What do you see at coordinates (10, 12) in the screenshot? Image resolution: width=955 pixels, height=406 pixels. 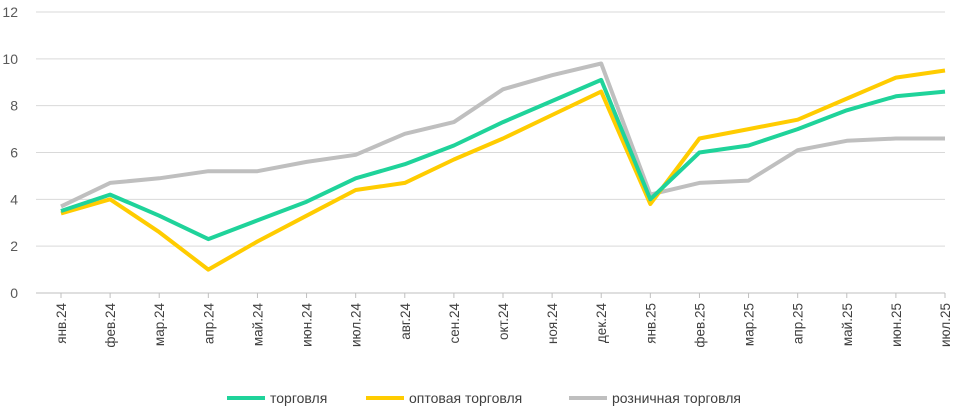 I see `y-tick-label: 12` at bounding box center [10, 12].